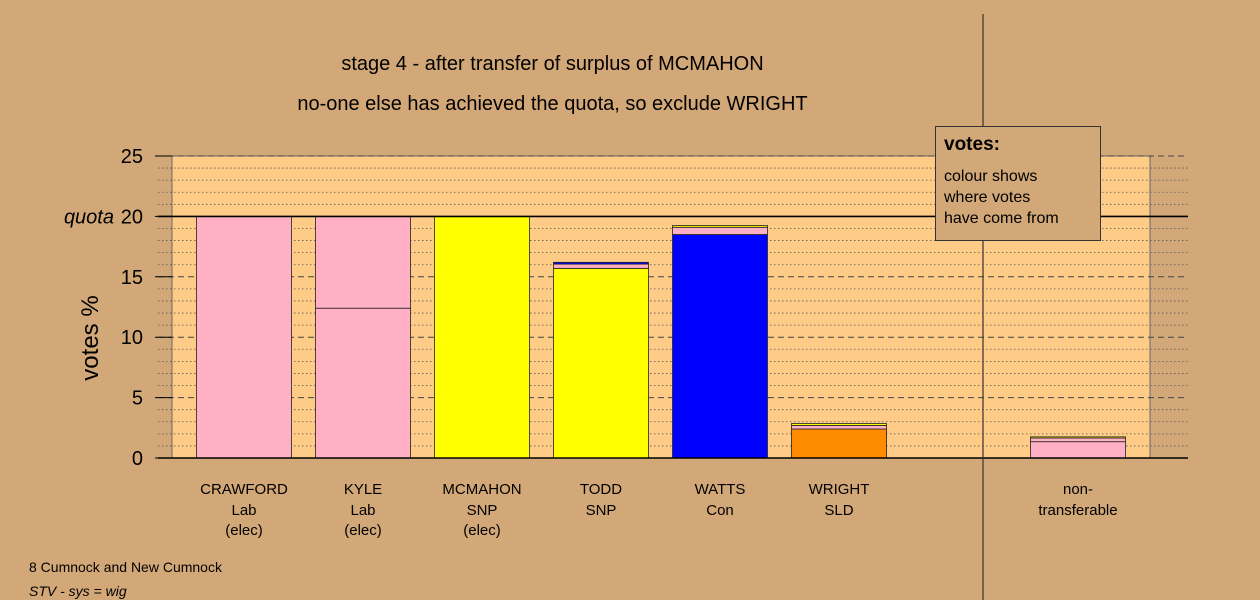 The image size is (1260, 600). Describe the element at coordinates (839, 489) in the screenshot. I see `x-tick-label-name: WRIGHT` at that location.